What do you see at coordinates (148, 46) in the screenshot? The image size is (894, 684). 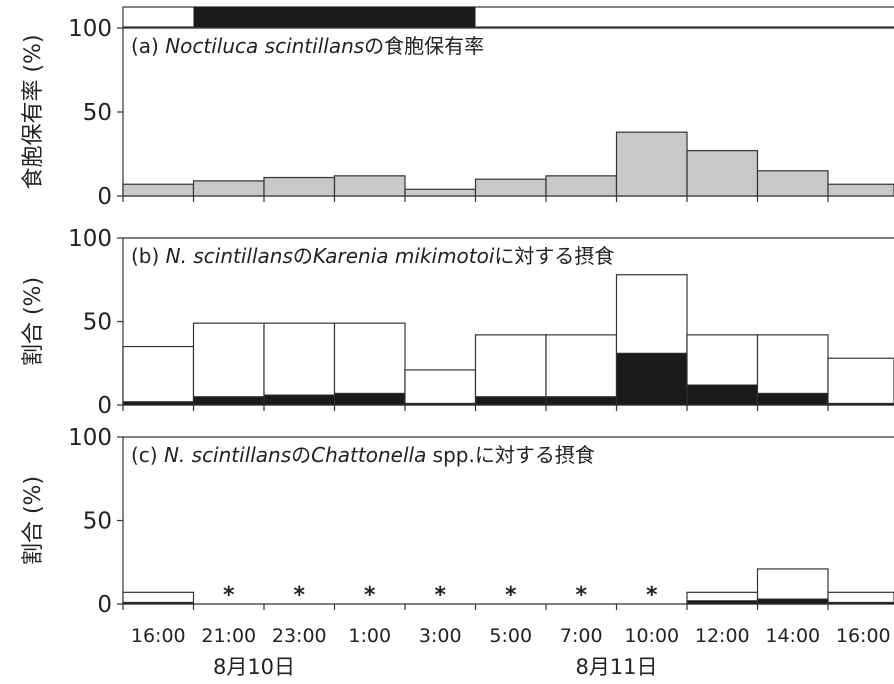 I see `panel-title-part: (a)` at bounding box center [148, 46].